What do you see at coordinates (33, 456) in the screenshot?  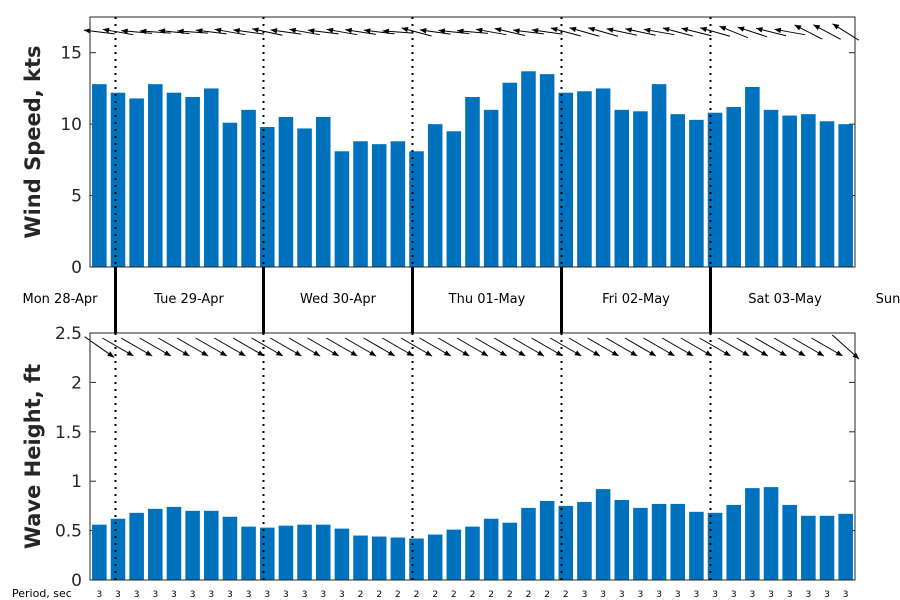 I see `wave-y-axis-label: Wave Height, ft` at bounding box center [33, 456].